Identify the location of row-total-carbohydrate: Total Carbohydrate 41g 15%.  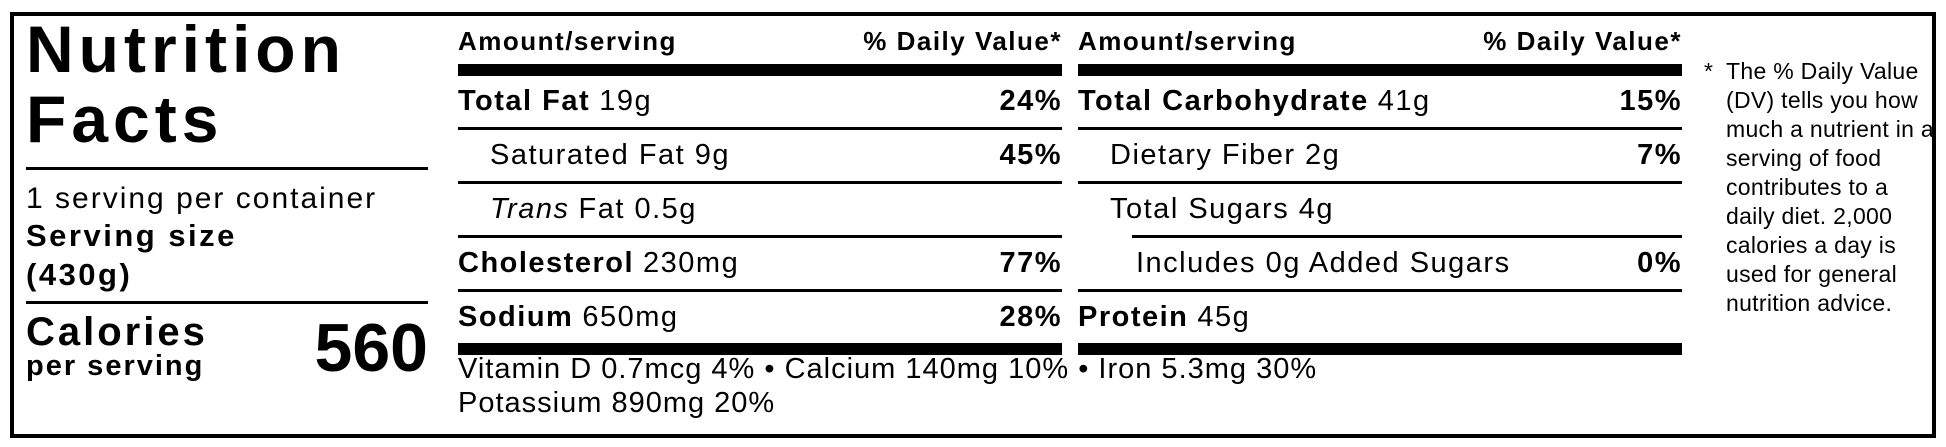
(1380, 101).